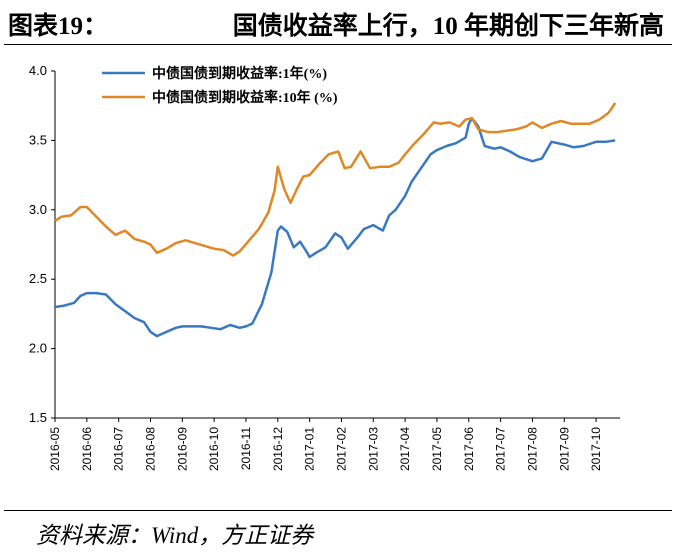 This screenshot has height=559, width=678. I want to click on footer-rule, so click(338, 510).